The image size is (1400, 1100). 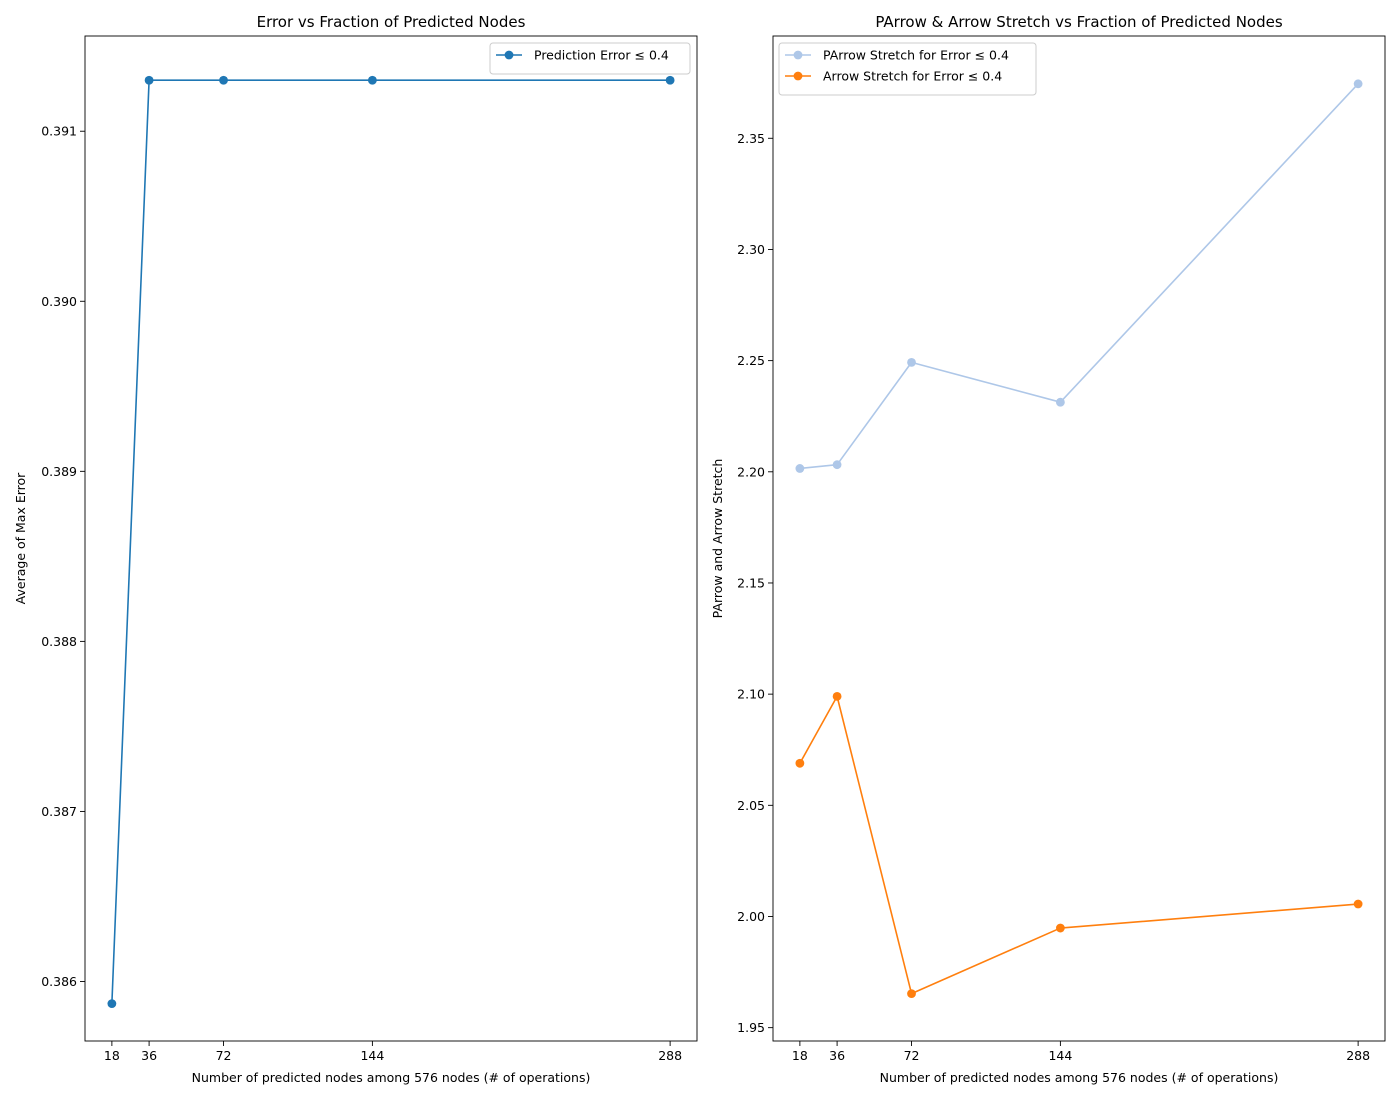 I want to click on y-tick-label: 0.390, so click(x=59, y=301).